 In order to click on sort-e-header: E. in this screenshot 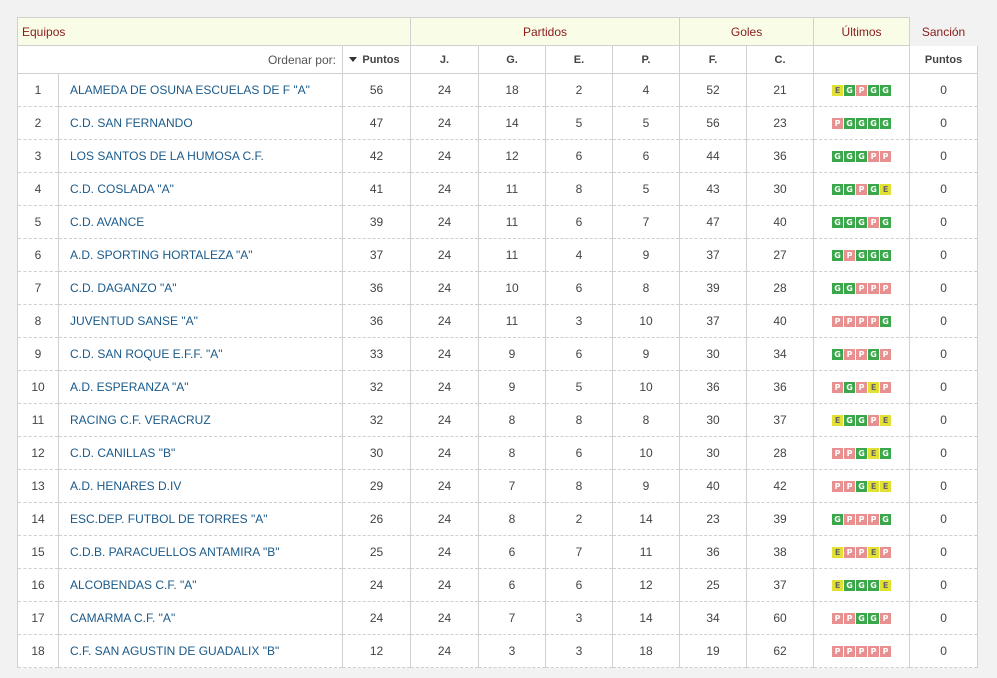, I will do `click(579, 59)`.